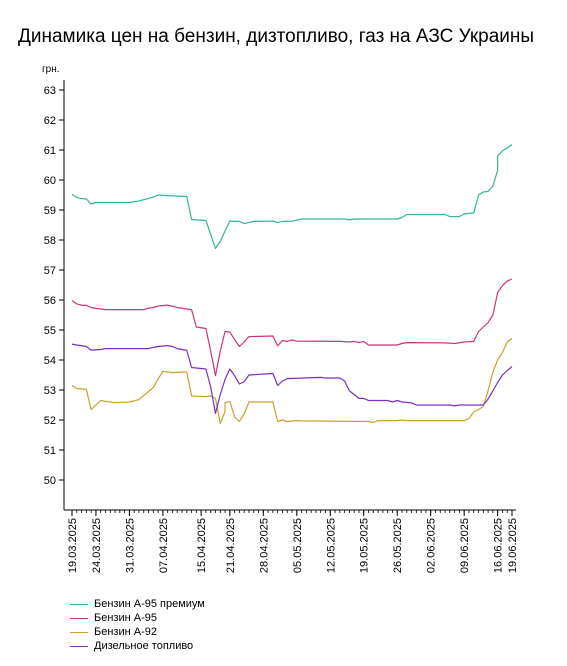 This screenshot has height=666, width=567. What do you see at coordinates (50, 391) in the screenshot?
I see `y-tick-label: 53` at bounding box center [50, 391].